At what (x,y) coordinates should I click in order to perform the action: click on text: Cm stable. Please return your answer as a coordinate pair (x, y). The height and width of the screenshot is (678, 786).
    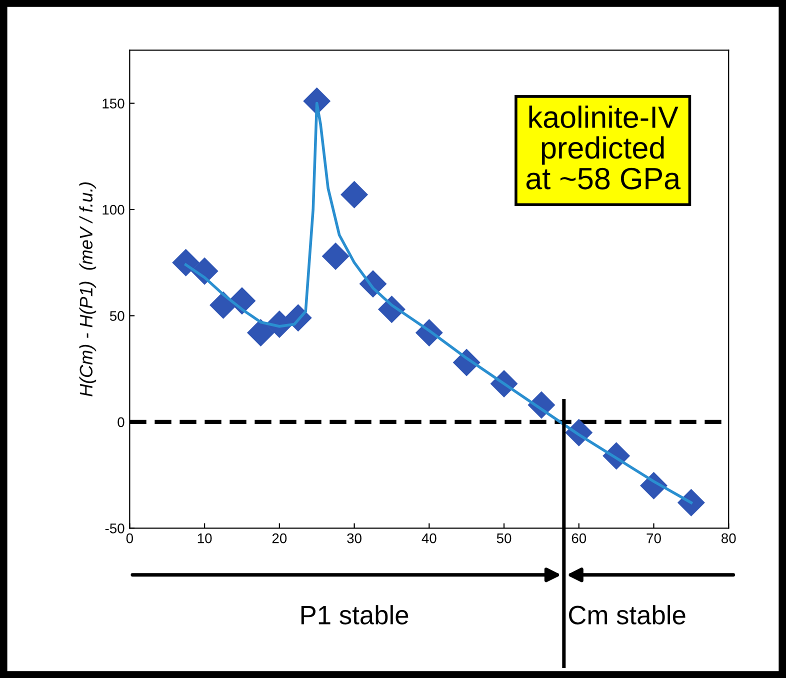
    Looking at the image, I should click on (627, 614).